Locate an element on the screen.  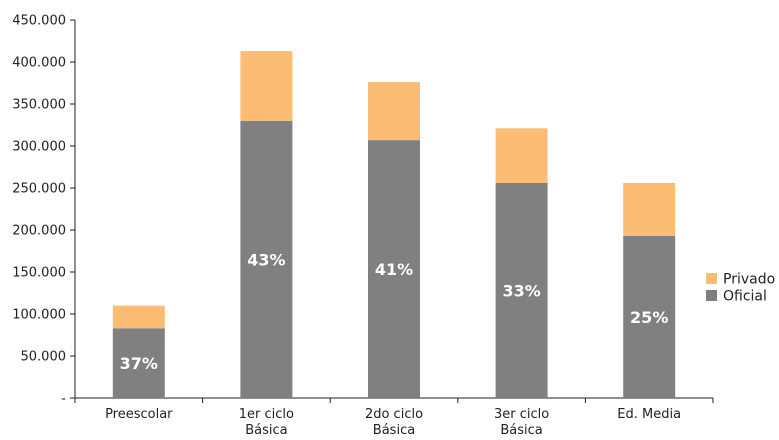
x-tick-label: Preescolar is located at coordinates (139, 414).